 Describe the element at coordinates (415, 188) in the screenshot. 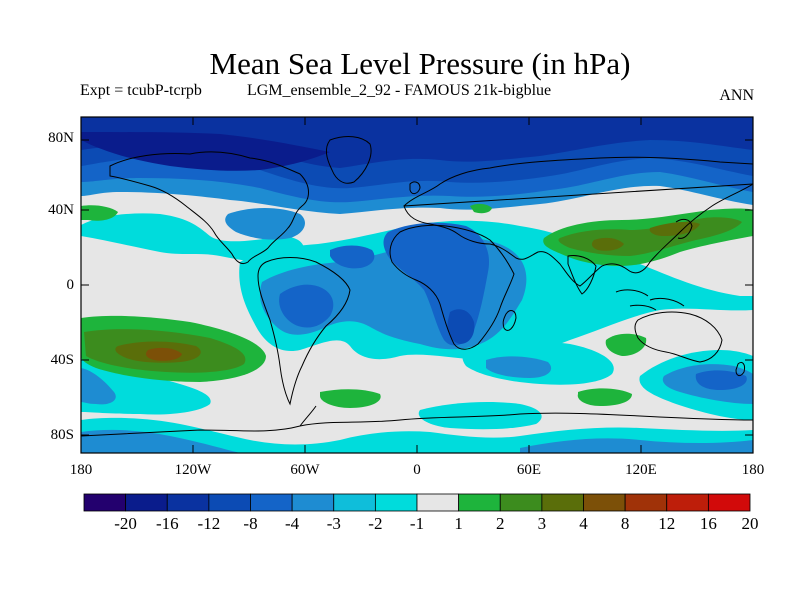

I see `coast-uk` at that location.